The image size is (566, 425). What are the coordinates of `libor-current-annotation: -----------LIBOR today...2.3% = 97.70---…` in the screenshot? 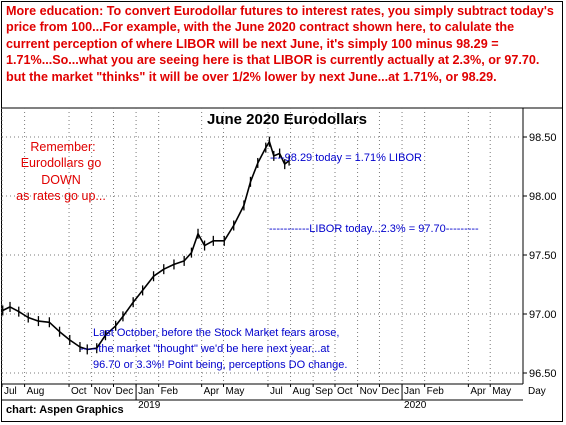 It's located at (374, 229).